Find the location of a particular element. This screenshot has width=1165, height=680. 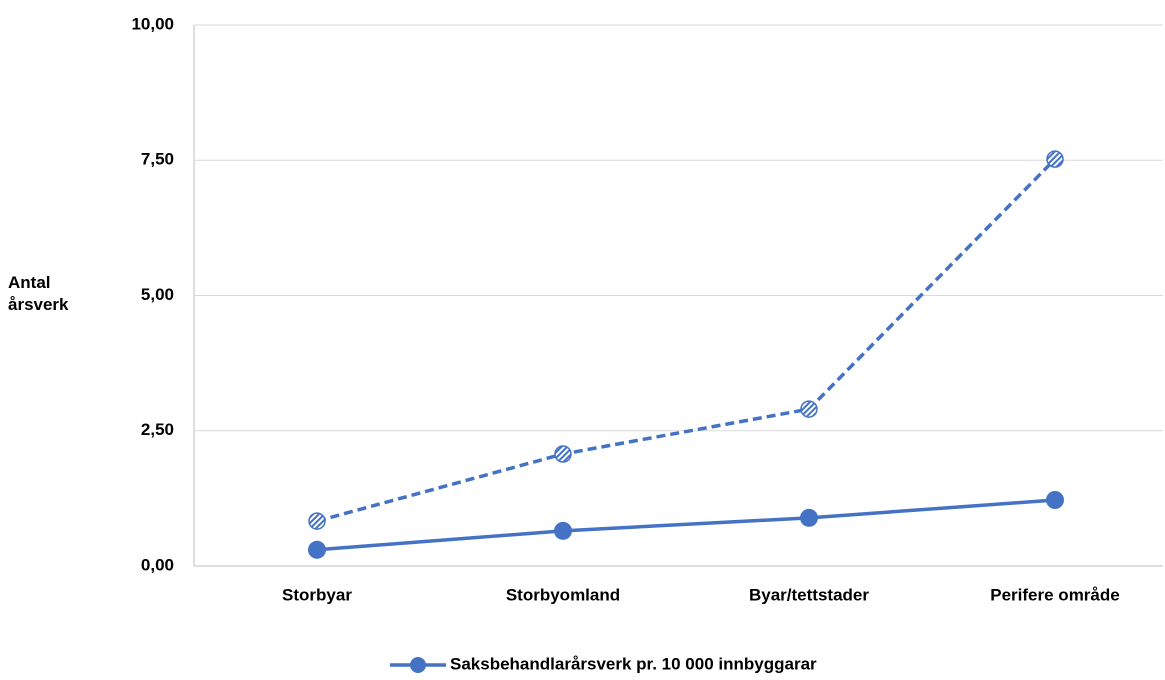

x-tick-label: Storbyomland is located at coordinates (563, 594).